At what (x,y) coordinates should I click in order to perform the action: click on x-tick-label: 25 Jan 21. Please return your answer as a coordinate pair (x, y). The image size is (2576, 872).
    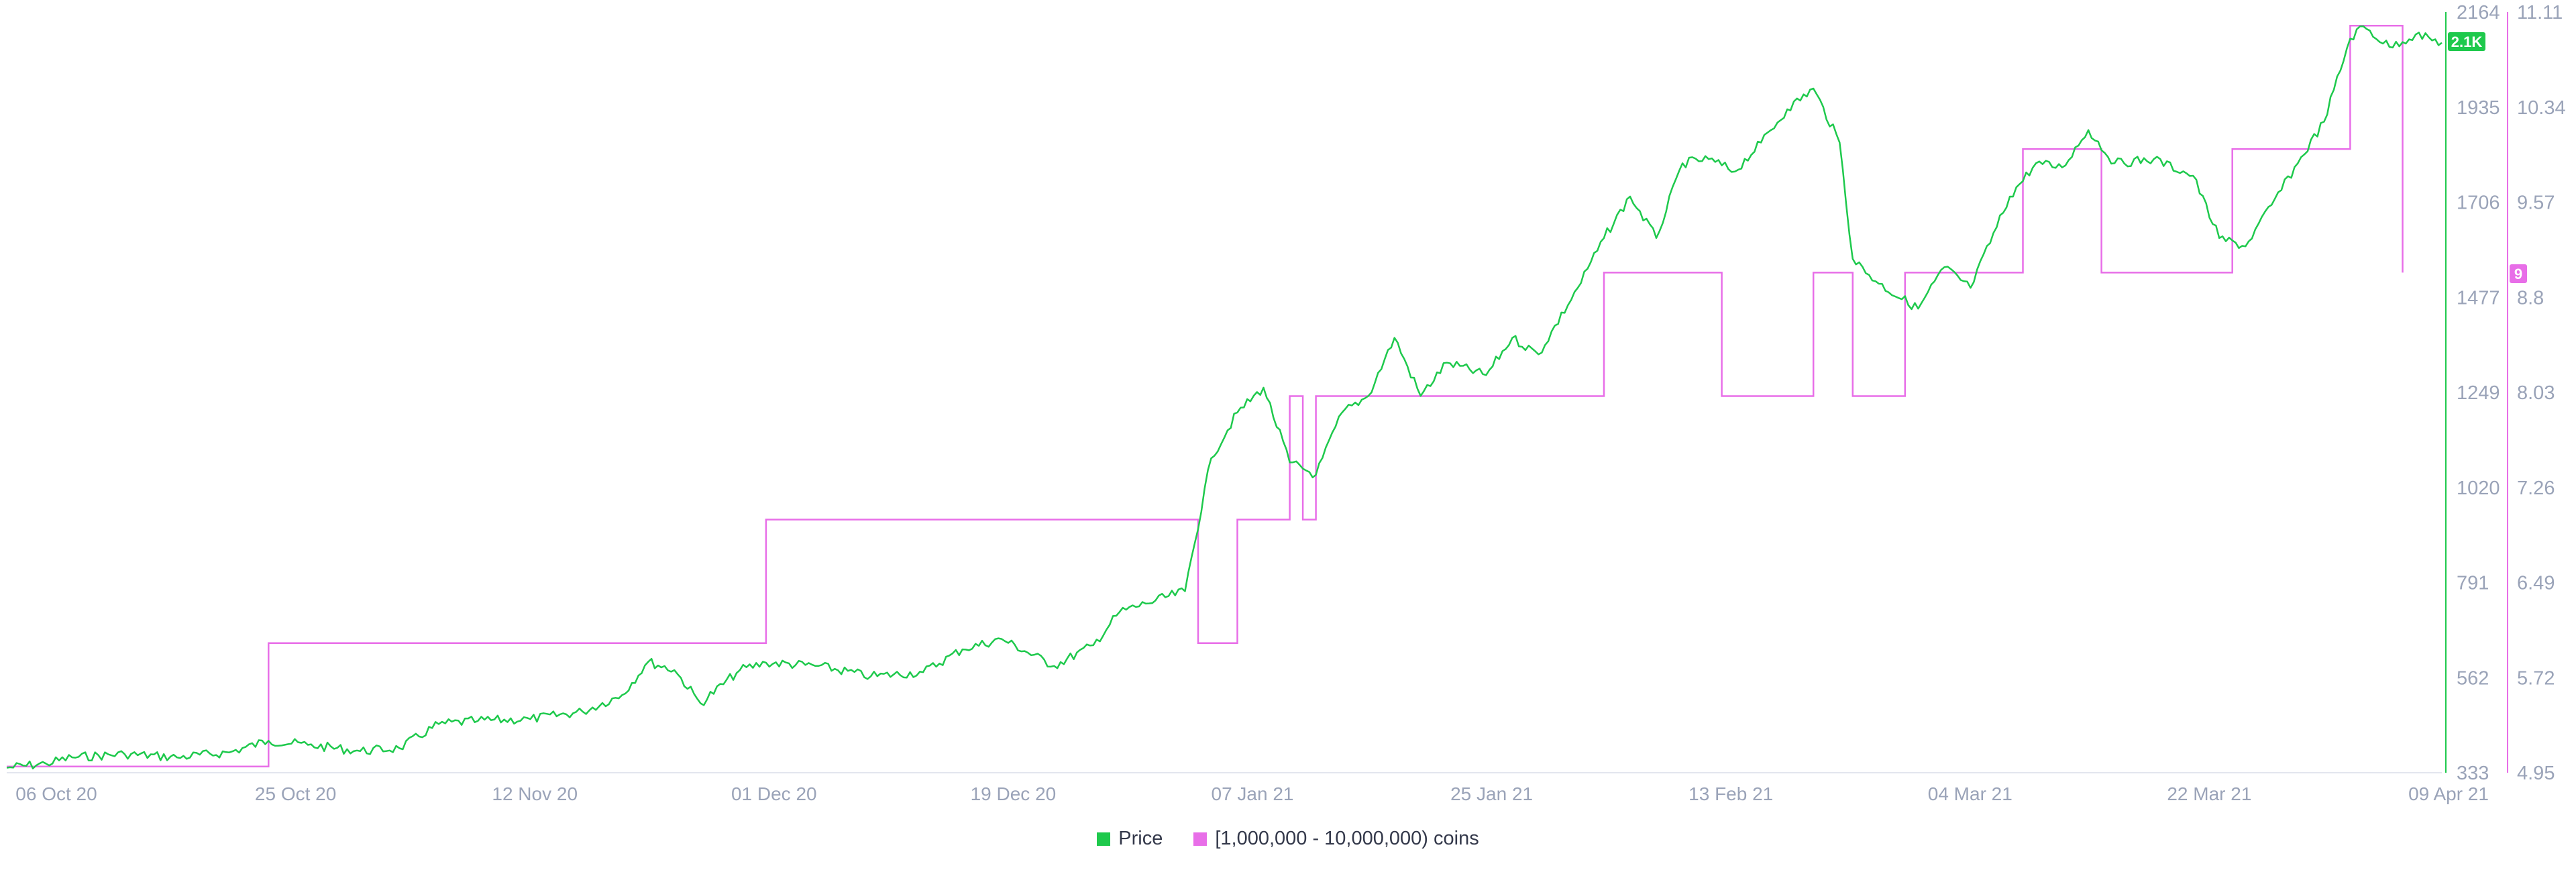
    Looking at the image, I should click on (1491, 793).